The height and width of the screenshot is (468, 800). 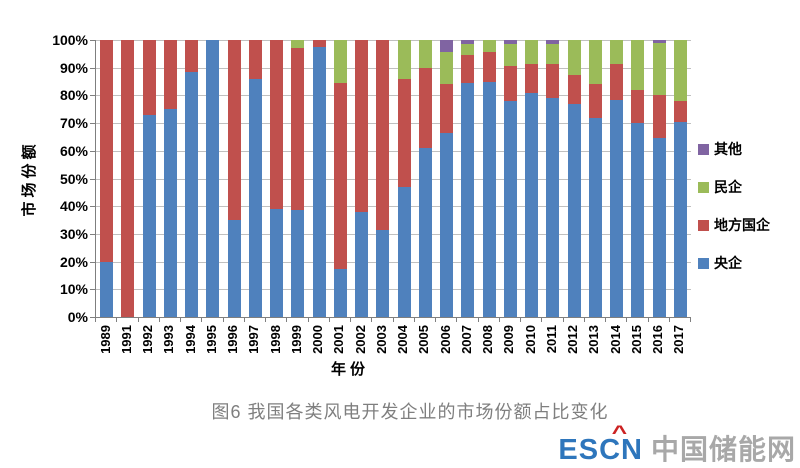 What do you see at coordinates (677, 445) in the screenshot?
I see `watermark: ESCN ^ 中国储能网` at bounding box center [677, 445].